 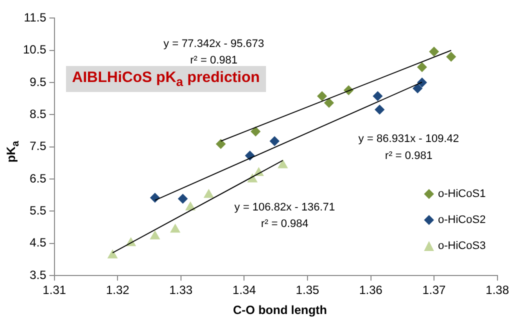 I want to click on x-tick-label: 1.38, so click(x=498, y=290).